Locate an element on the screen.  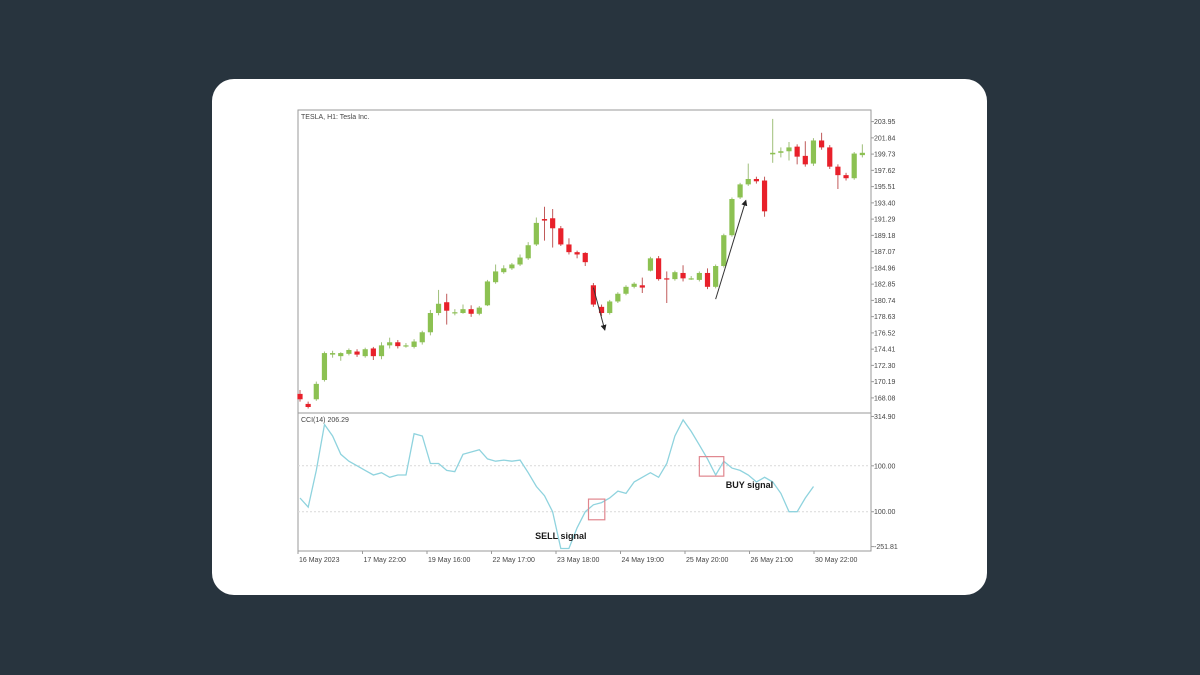
time-tick-label: 25 May 20:00 is located at coordinates (707, 560).